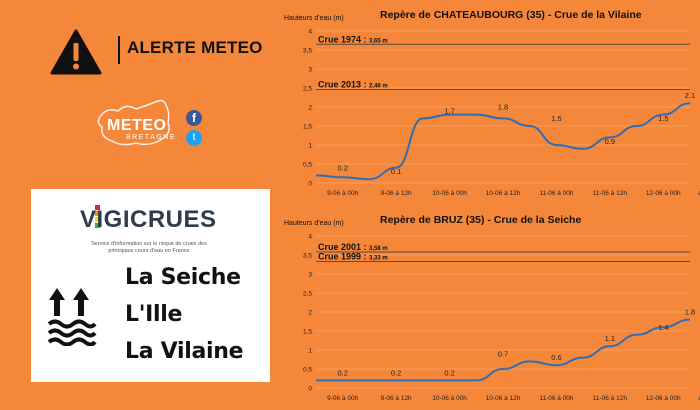  Describe the element at coordinates (151, 137) in the screenshot. I see `bretagne-wordmark: BRETAGNE` at that location.